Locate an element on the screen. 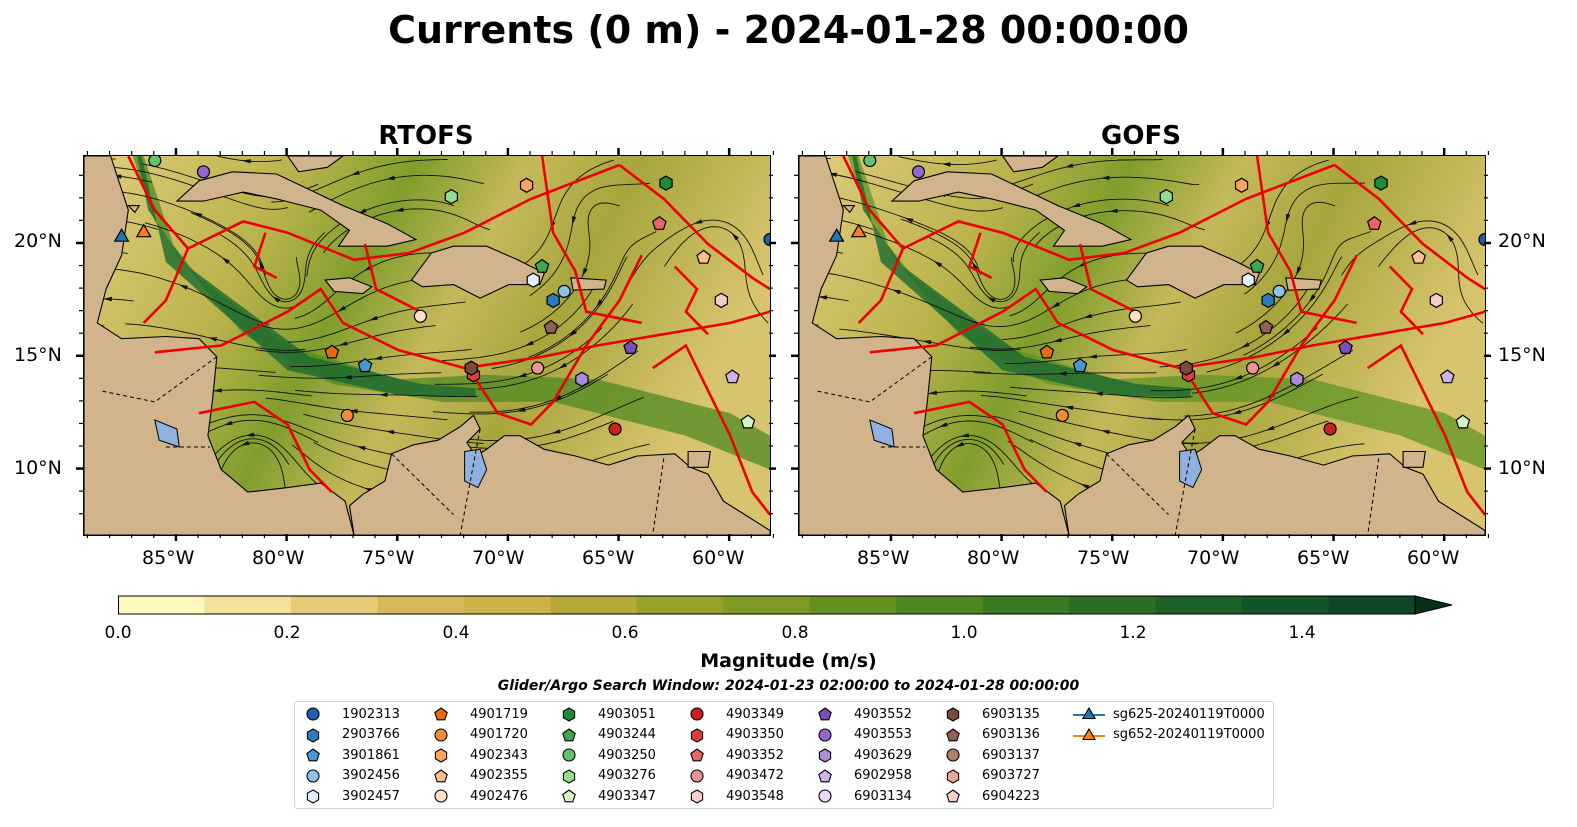  legend-item-1902313: 1902313 is located at coordinates (352, 714).